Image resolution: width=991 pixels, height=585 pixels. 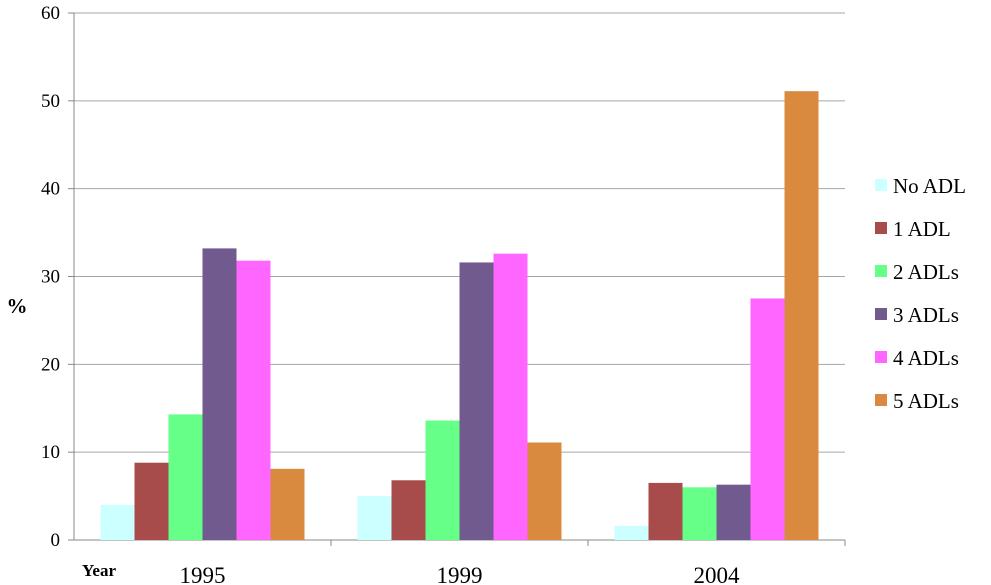 What do you see at coordinates (50, 13) in the screenshot?
I see `y-tick-label: 60` at bounding box center [50, 13].